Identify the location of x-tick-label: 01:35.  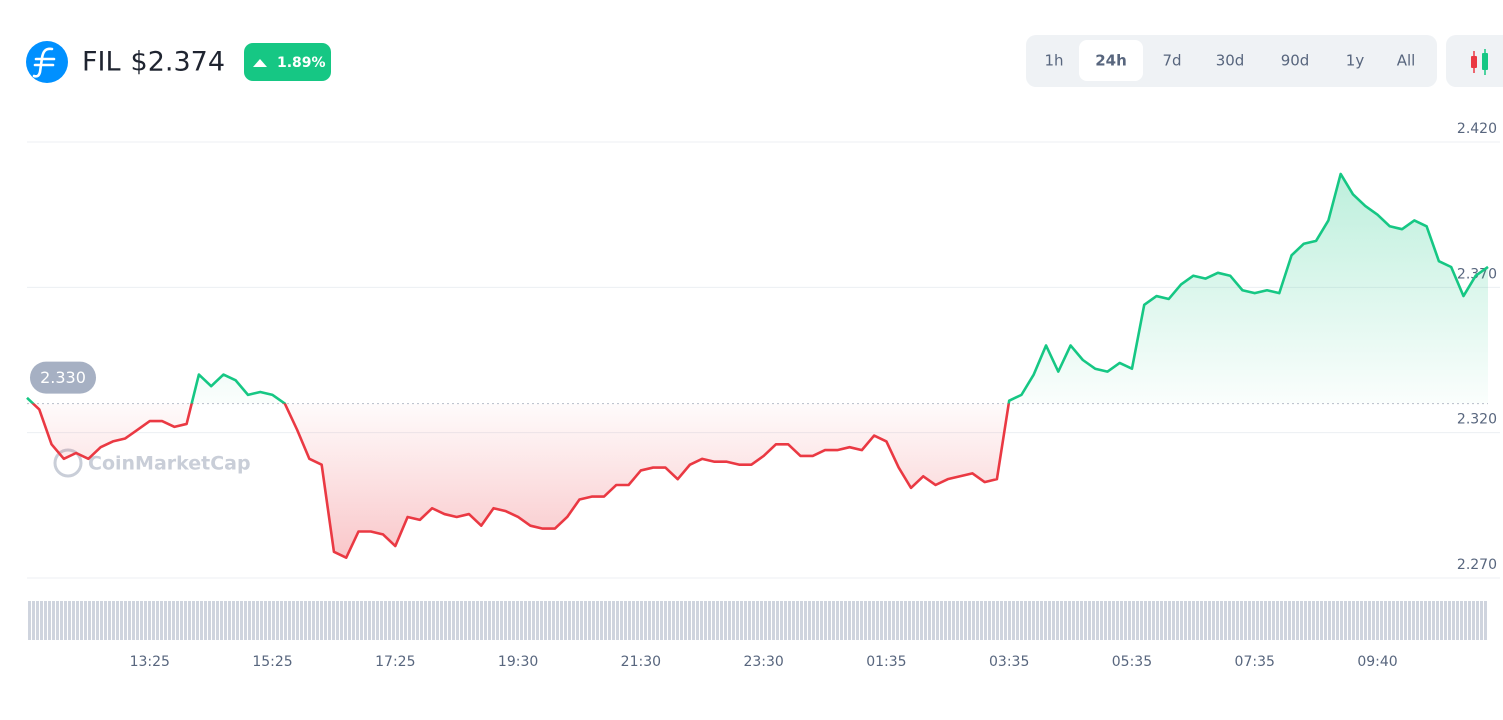
(886, 662).